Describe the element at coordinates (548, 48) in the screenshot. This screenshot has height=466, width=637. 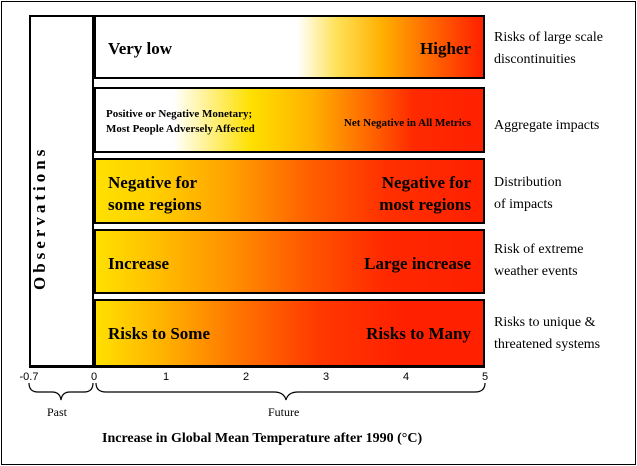
I see `row-label-discontinuities: Risks of large scale discontinuities` at that location.